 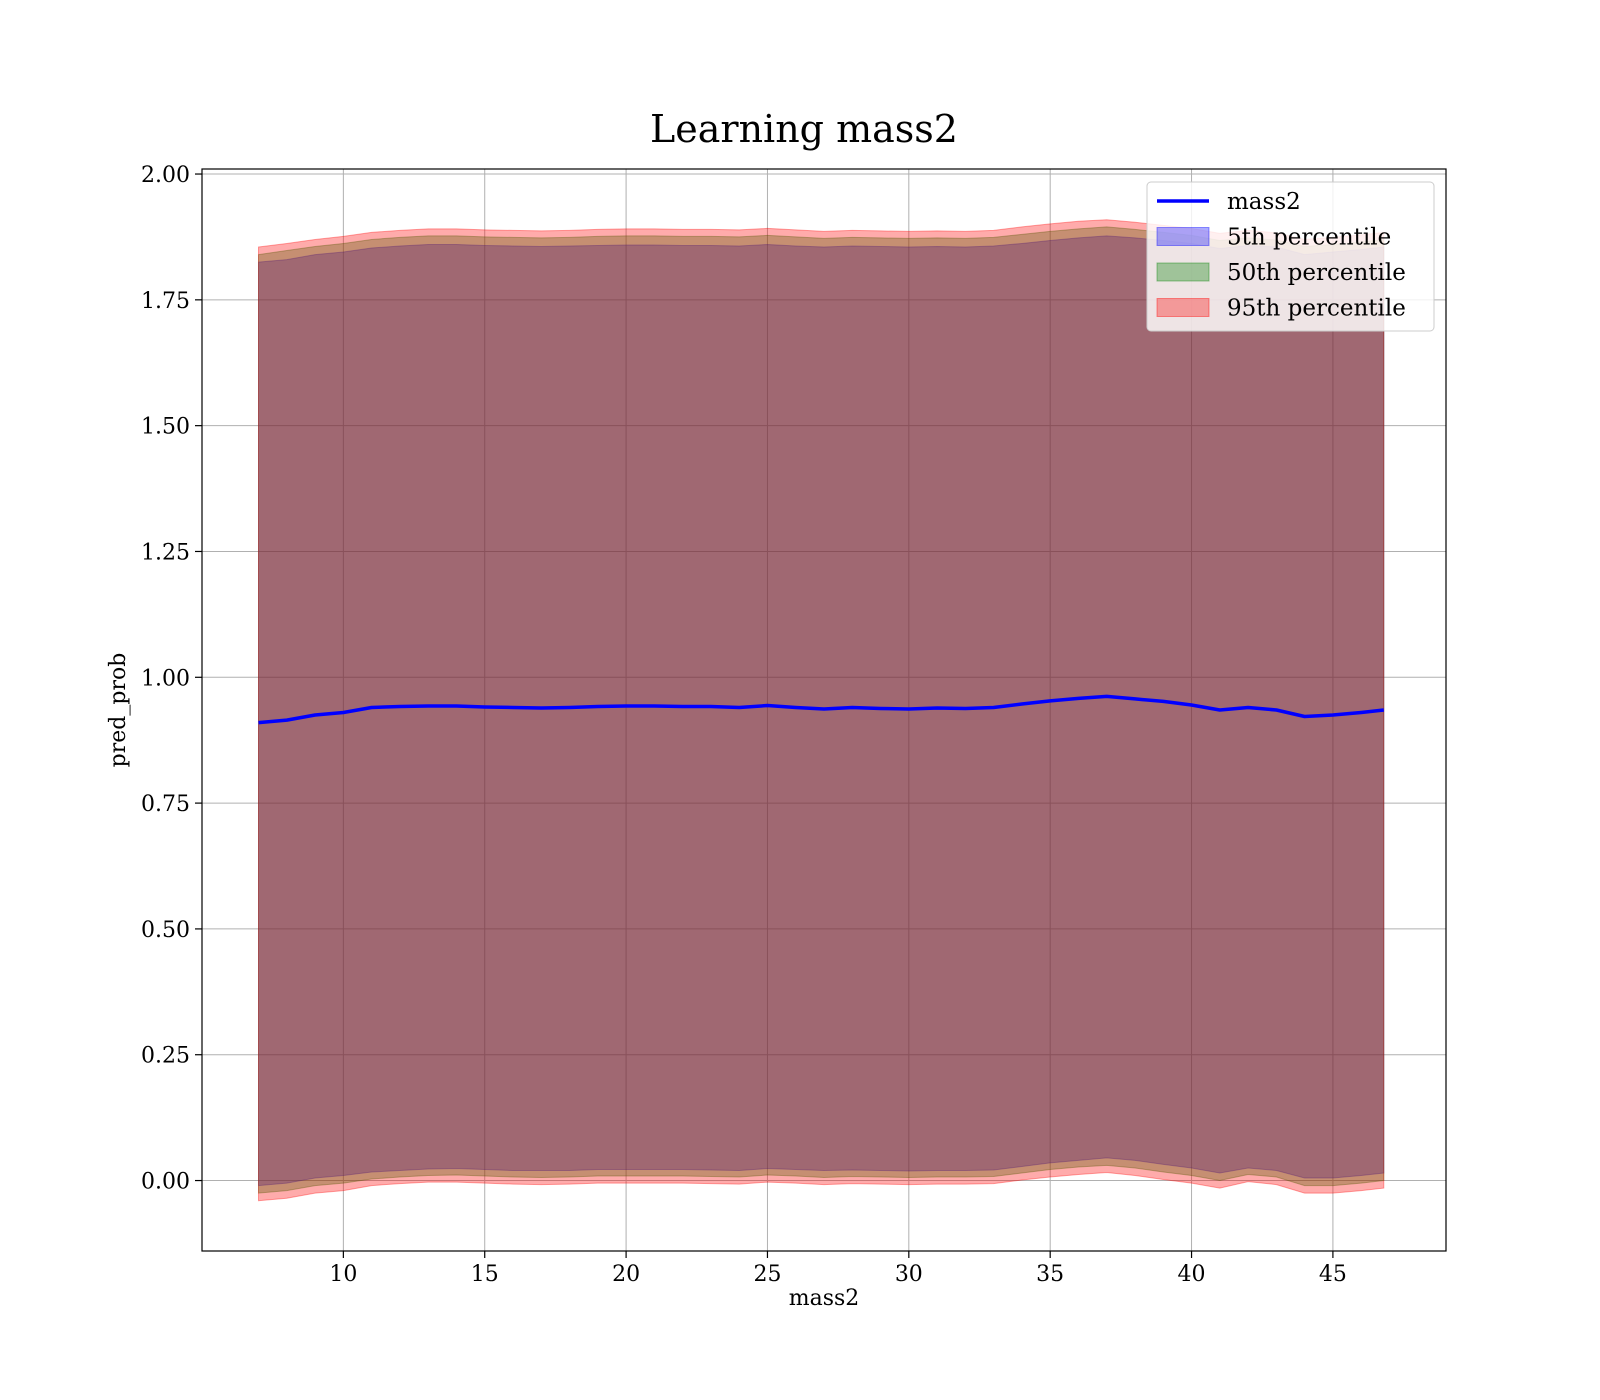 What do you see at coordinates (626, 1274) in the screenshot?
I see `x-tick-label: 20` at bounding box center [626, 1274].